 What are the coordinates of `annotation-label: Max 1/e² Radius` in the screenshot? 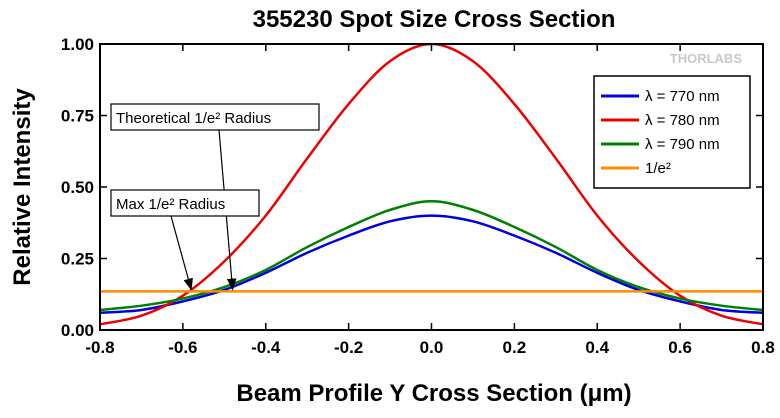 It's located at (170, 204).